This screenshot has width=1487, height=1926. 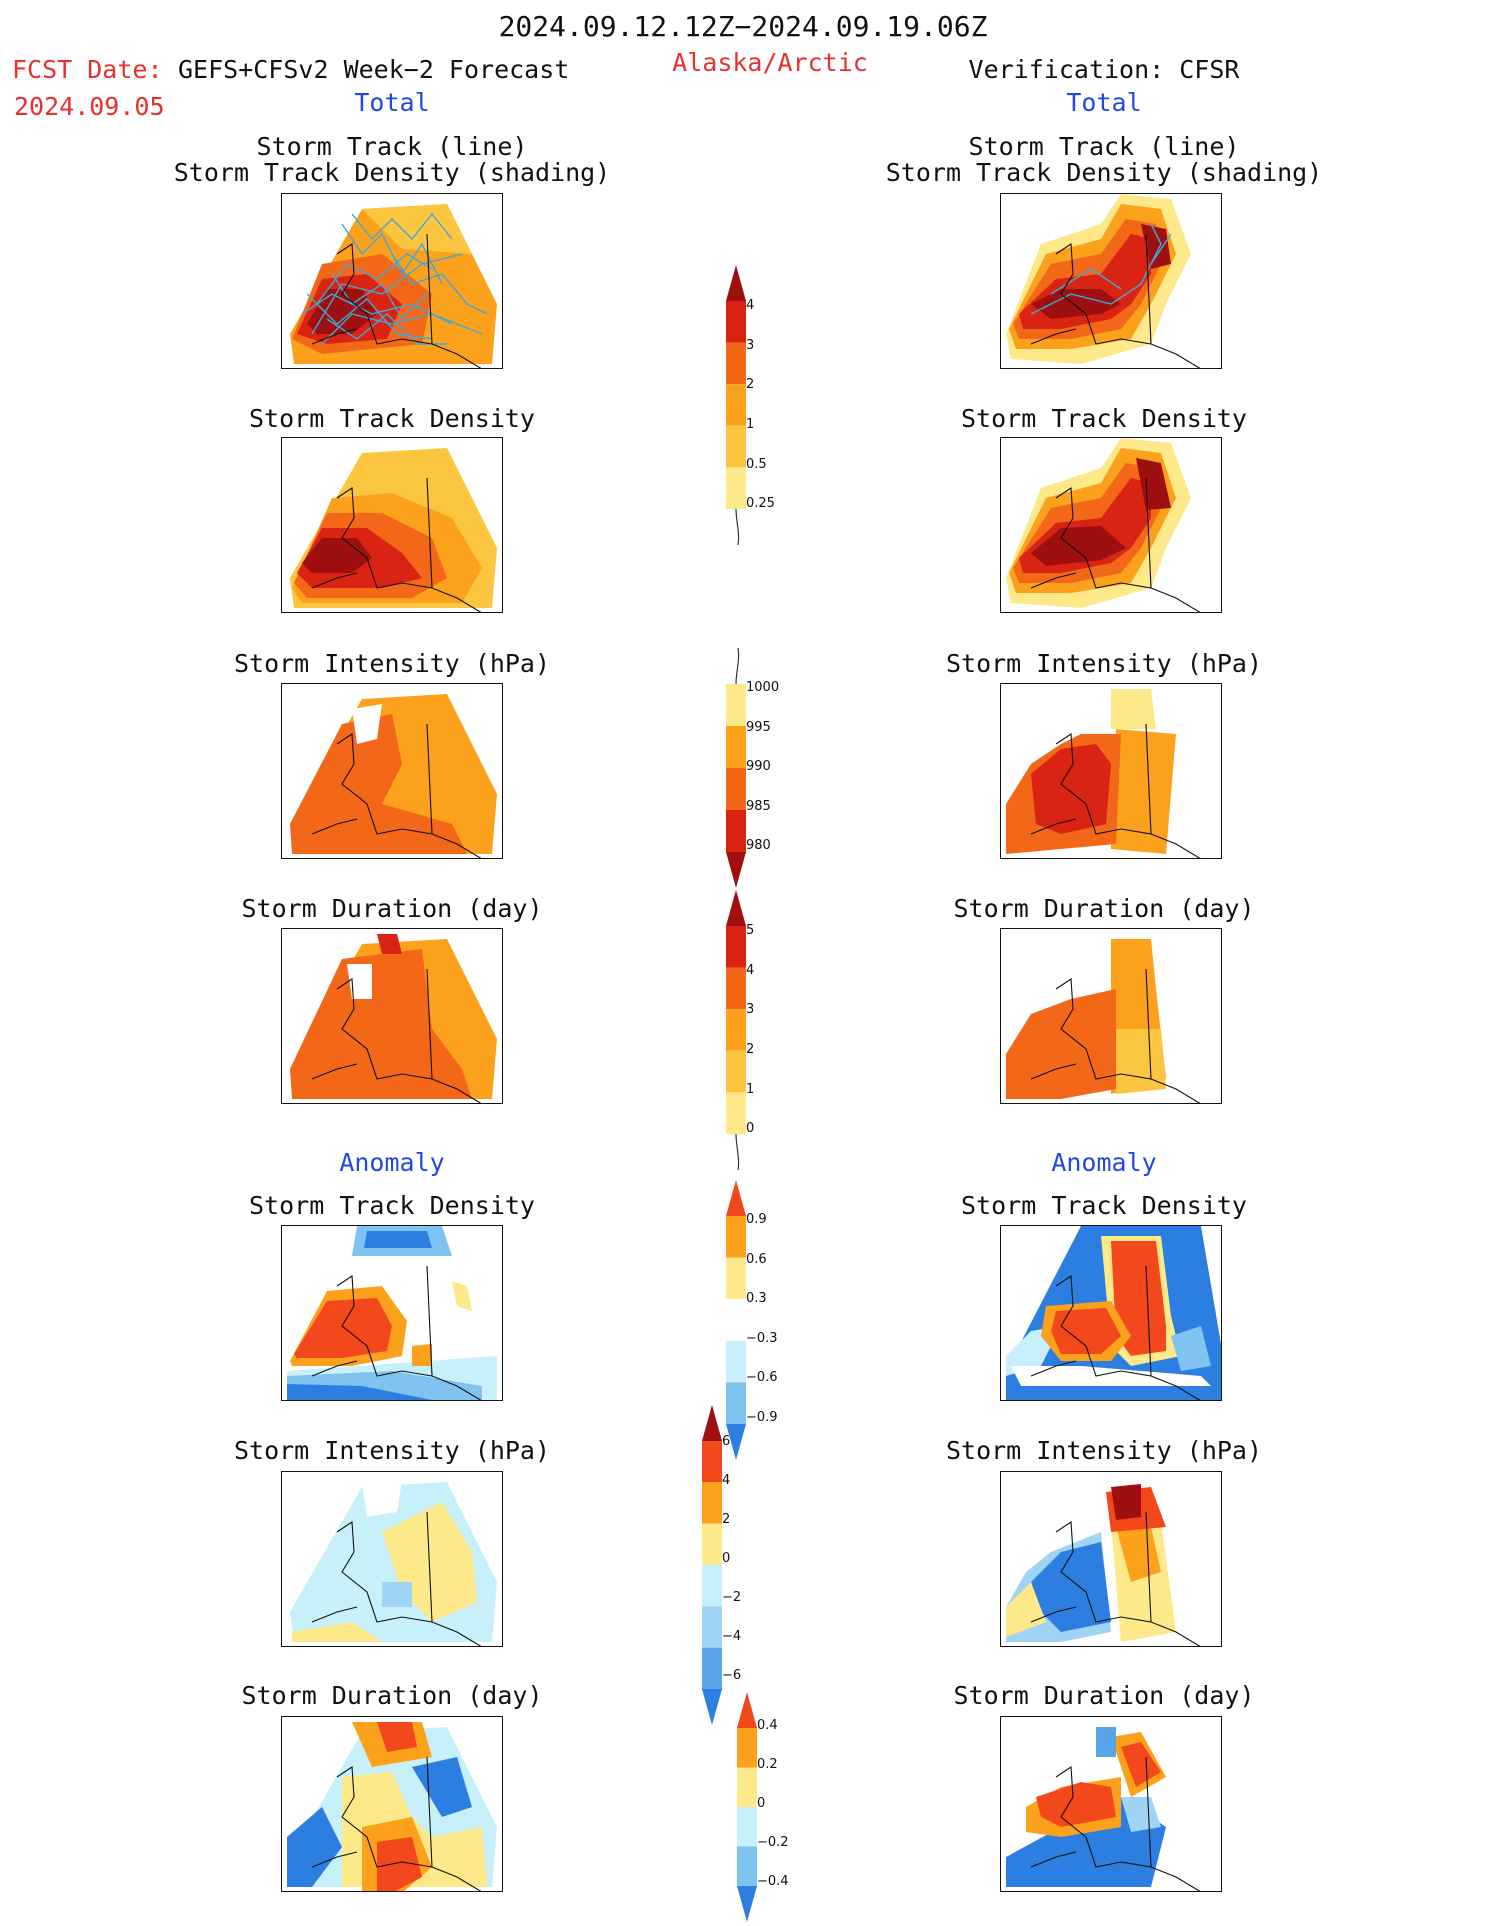 I want to click on map-fcst-track-density, so click(x=392, y=281).